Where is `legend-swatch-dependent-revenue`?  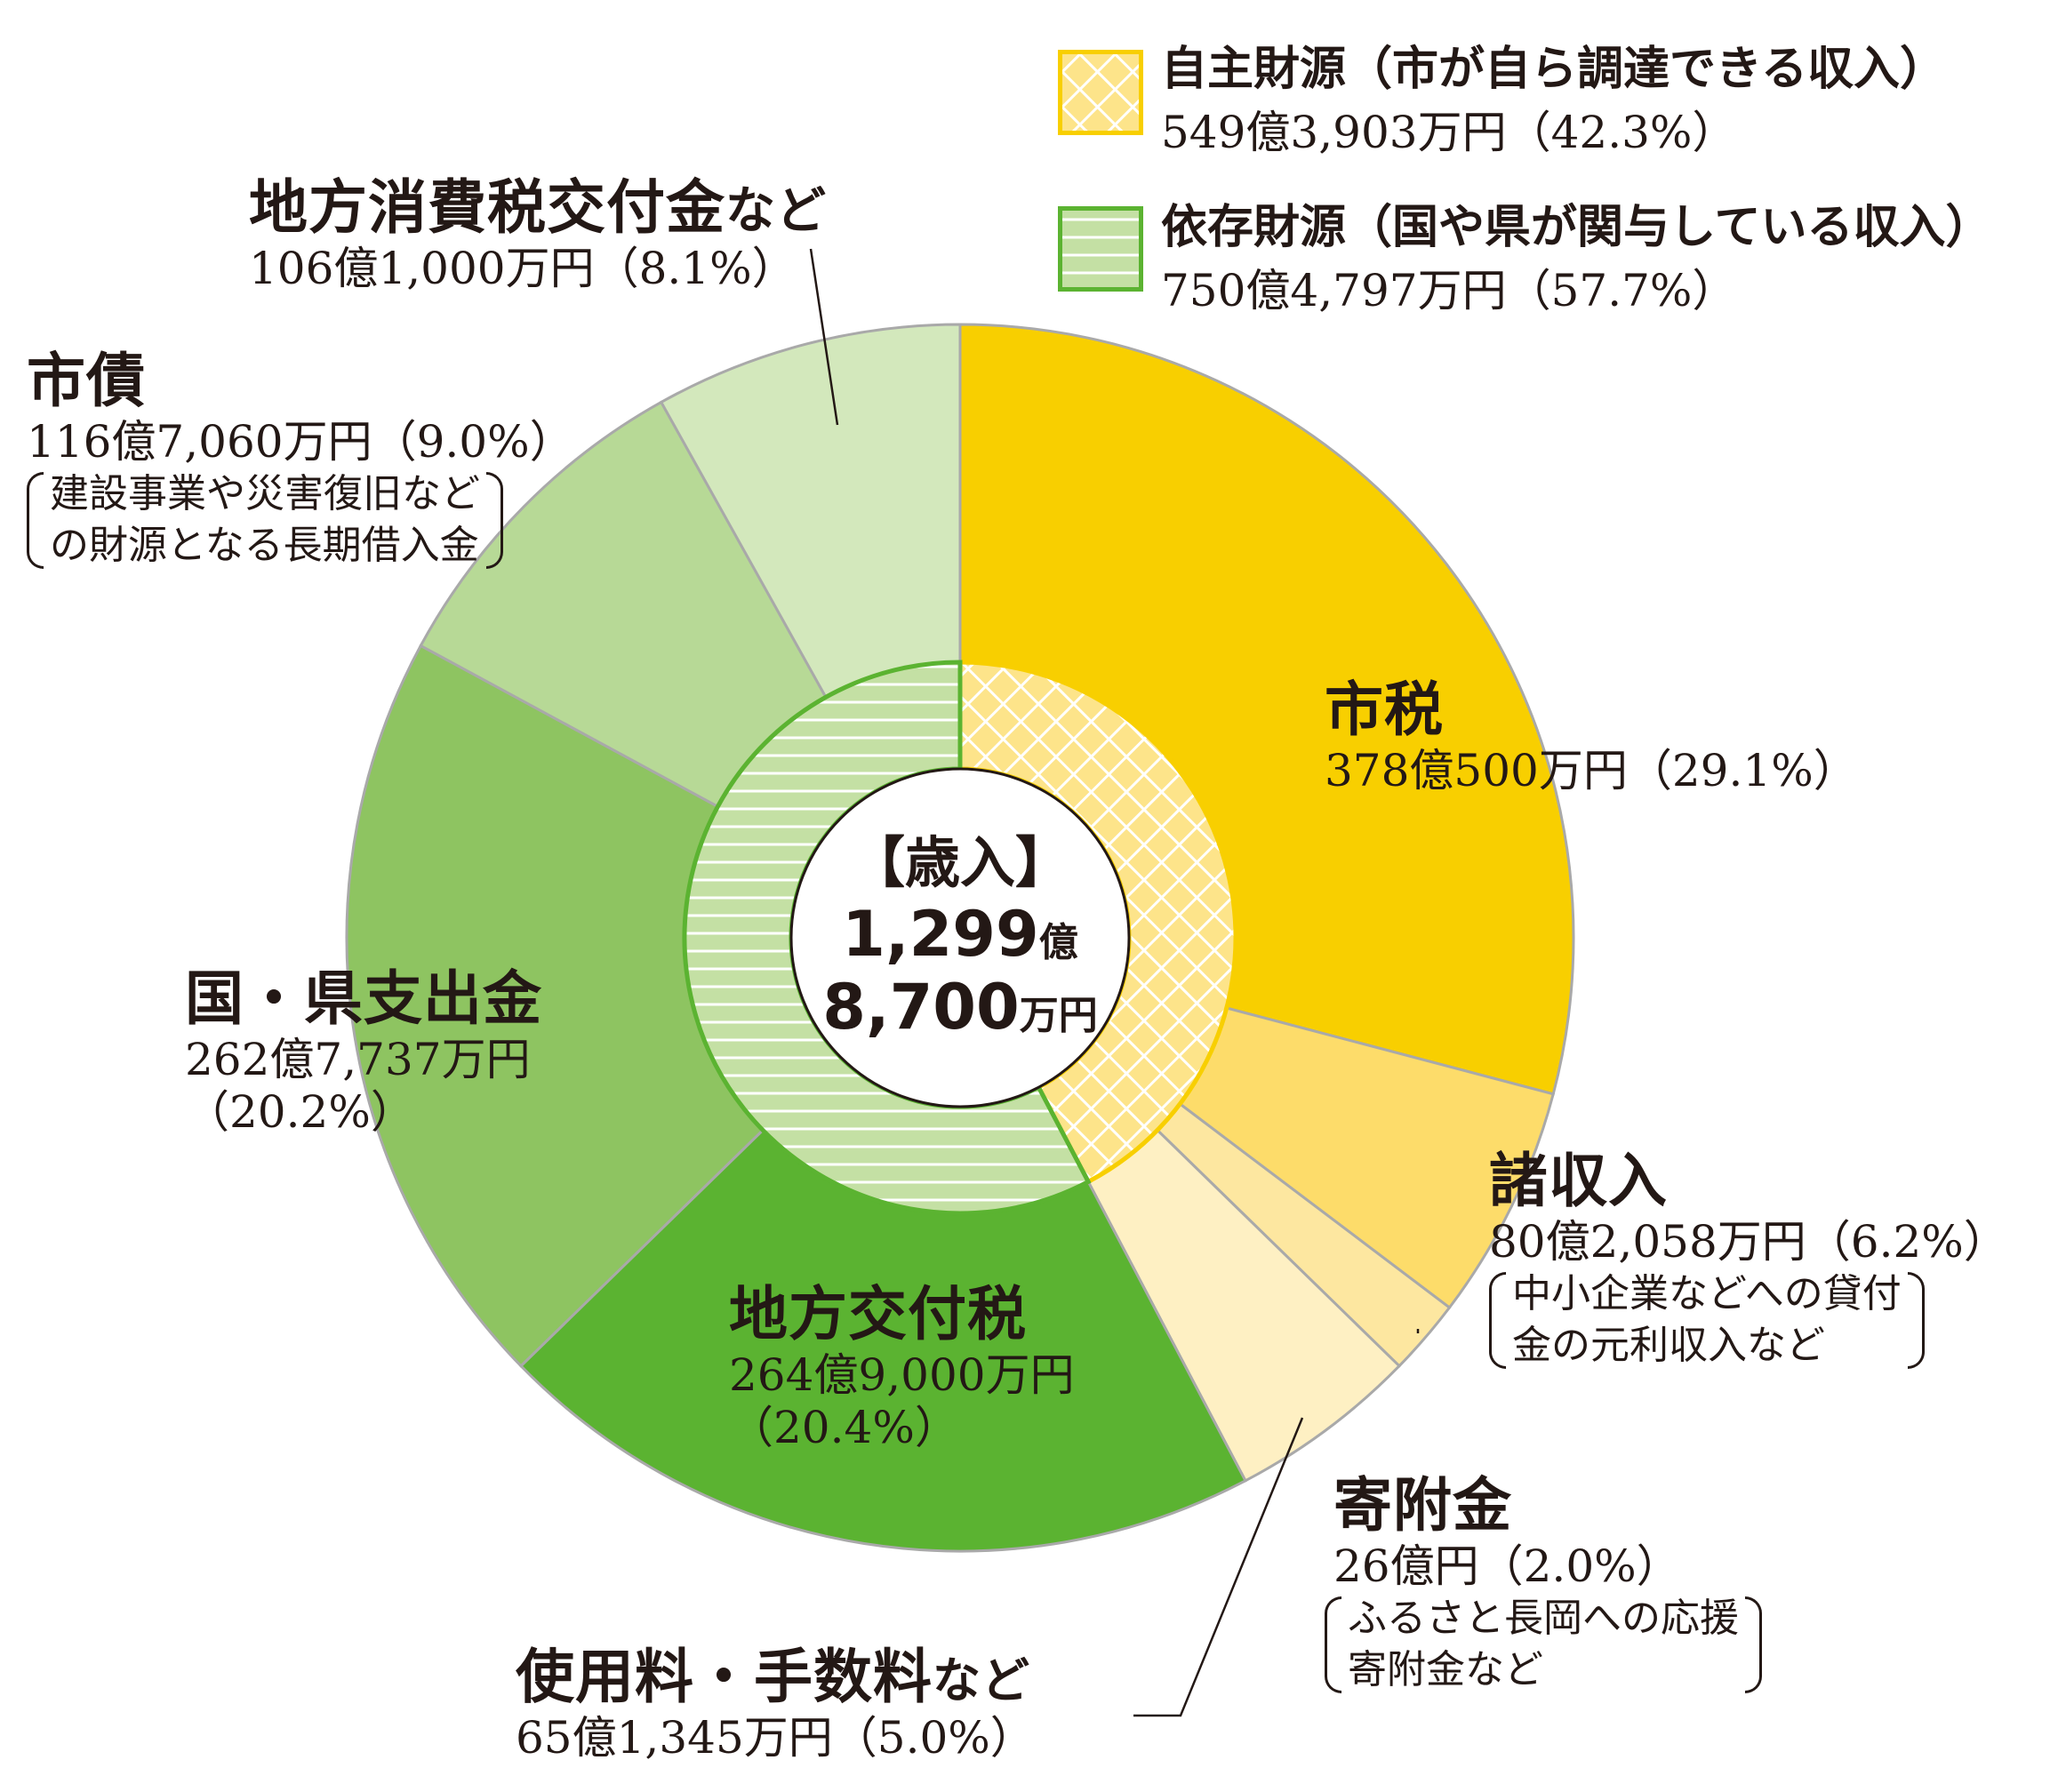
legend-swatch-dependent-revenue is located at coordinates (1100, 249).